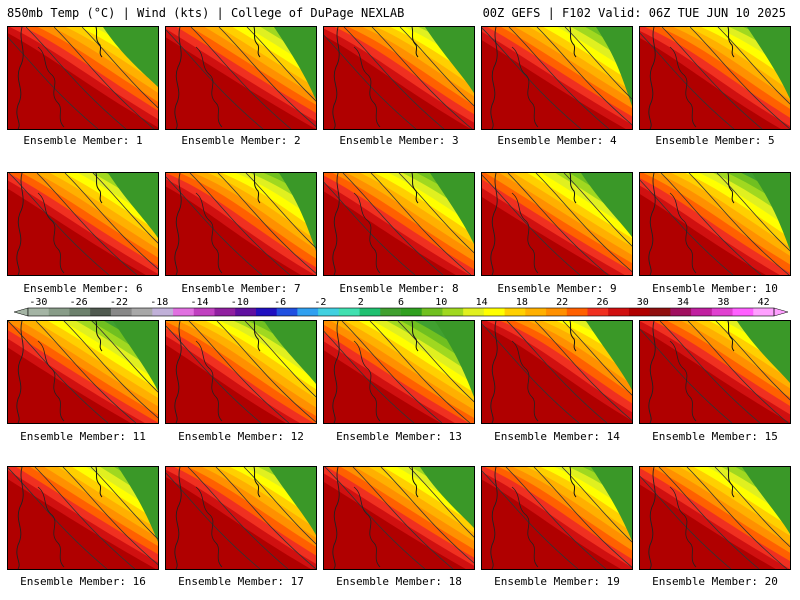 The height and width of the screenshot is (600, 800). I want to click on ensemble-member-label: Ensemble Member: 14, so click(557, 436).